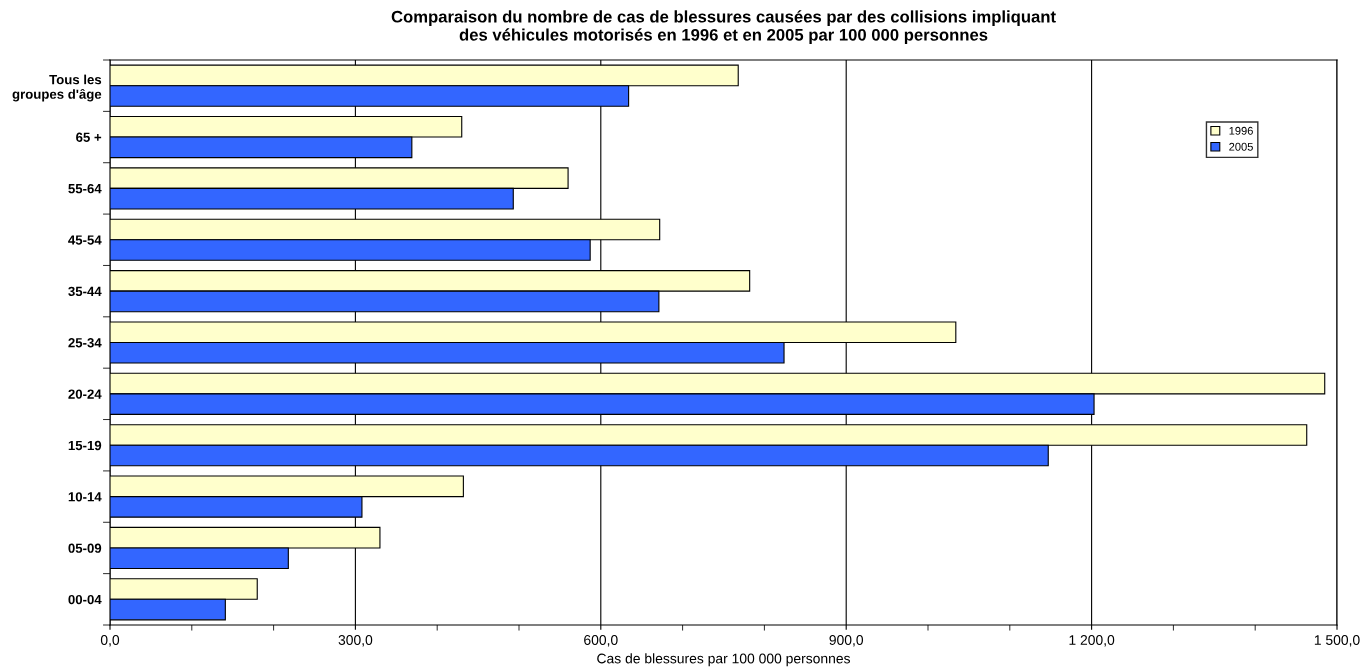 This screenshot has width=1365, height=672. Describe the element at coordinates (724, 660) in the screenshot. I see `x-axis-title: Cas de blessures par 100 000 personnes` at that location.